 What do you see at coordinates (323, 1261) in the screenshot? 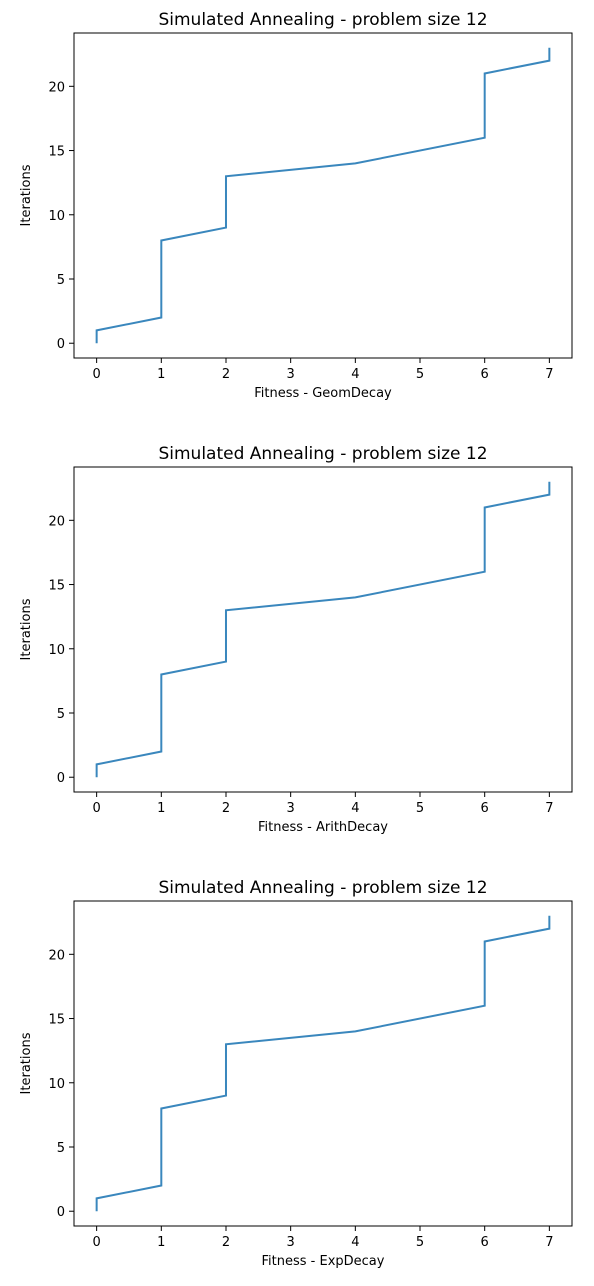
I see `x-axis-label: Fitness - ExpDecay` at bounding box center [323, 1261].